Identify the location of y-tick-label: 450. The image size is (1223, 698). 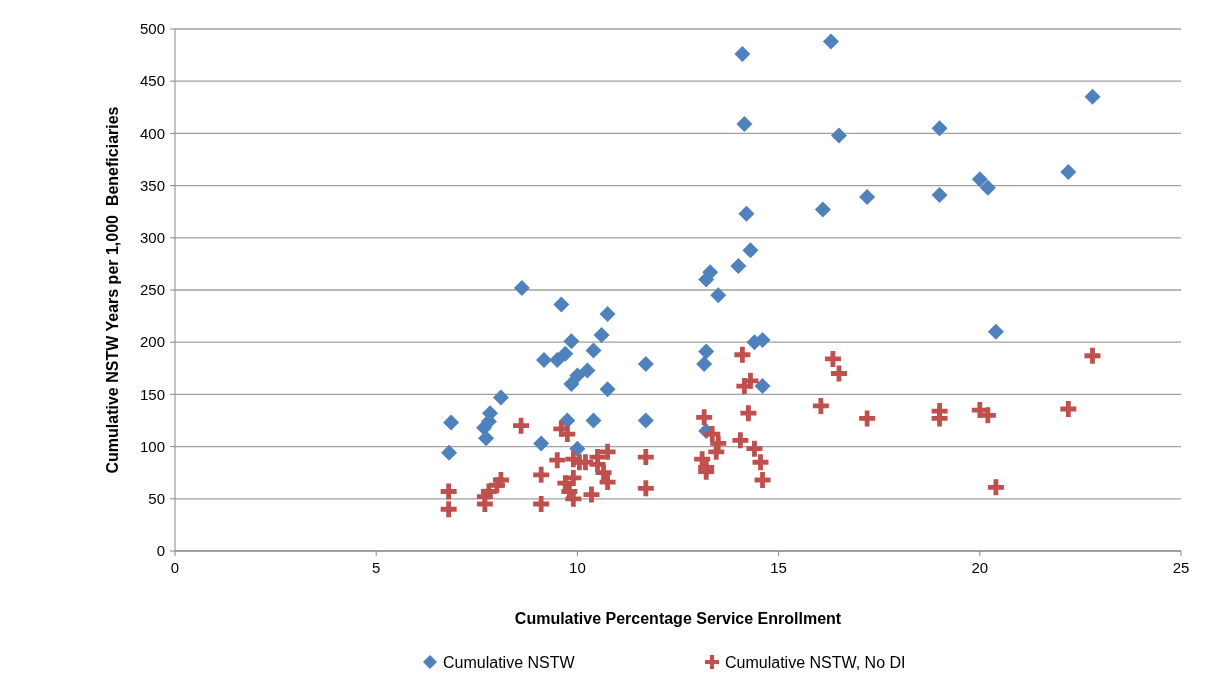
(152, 81).